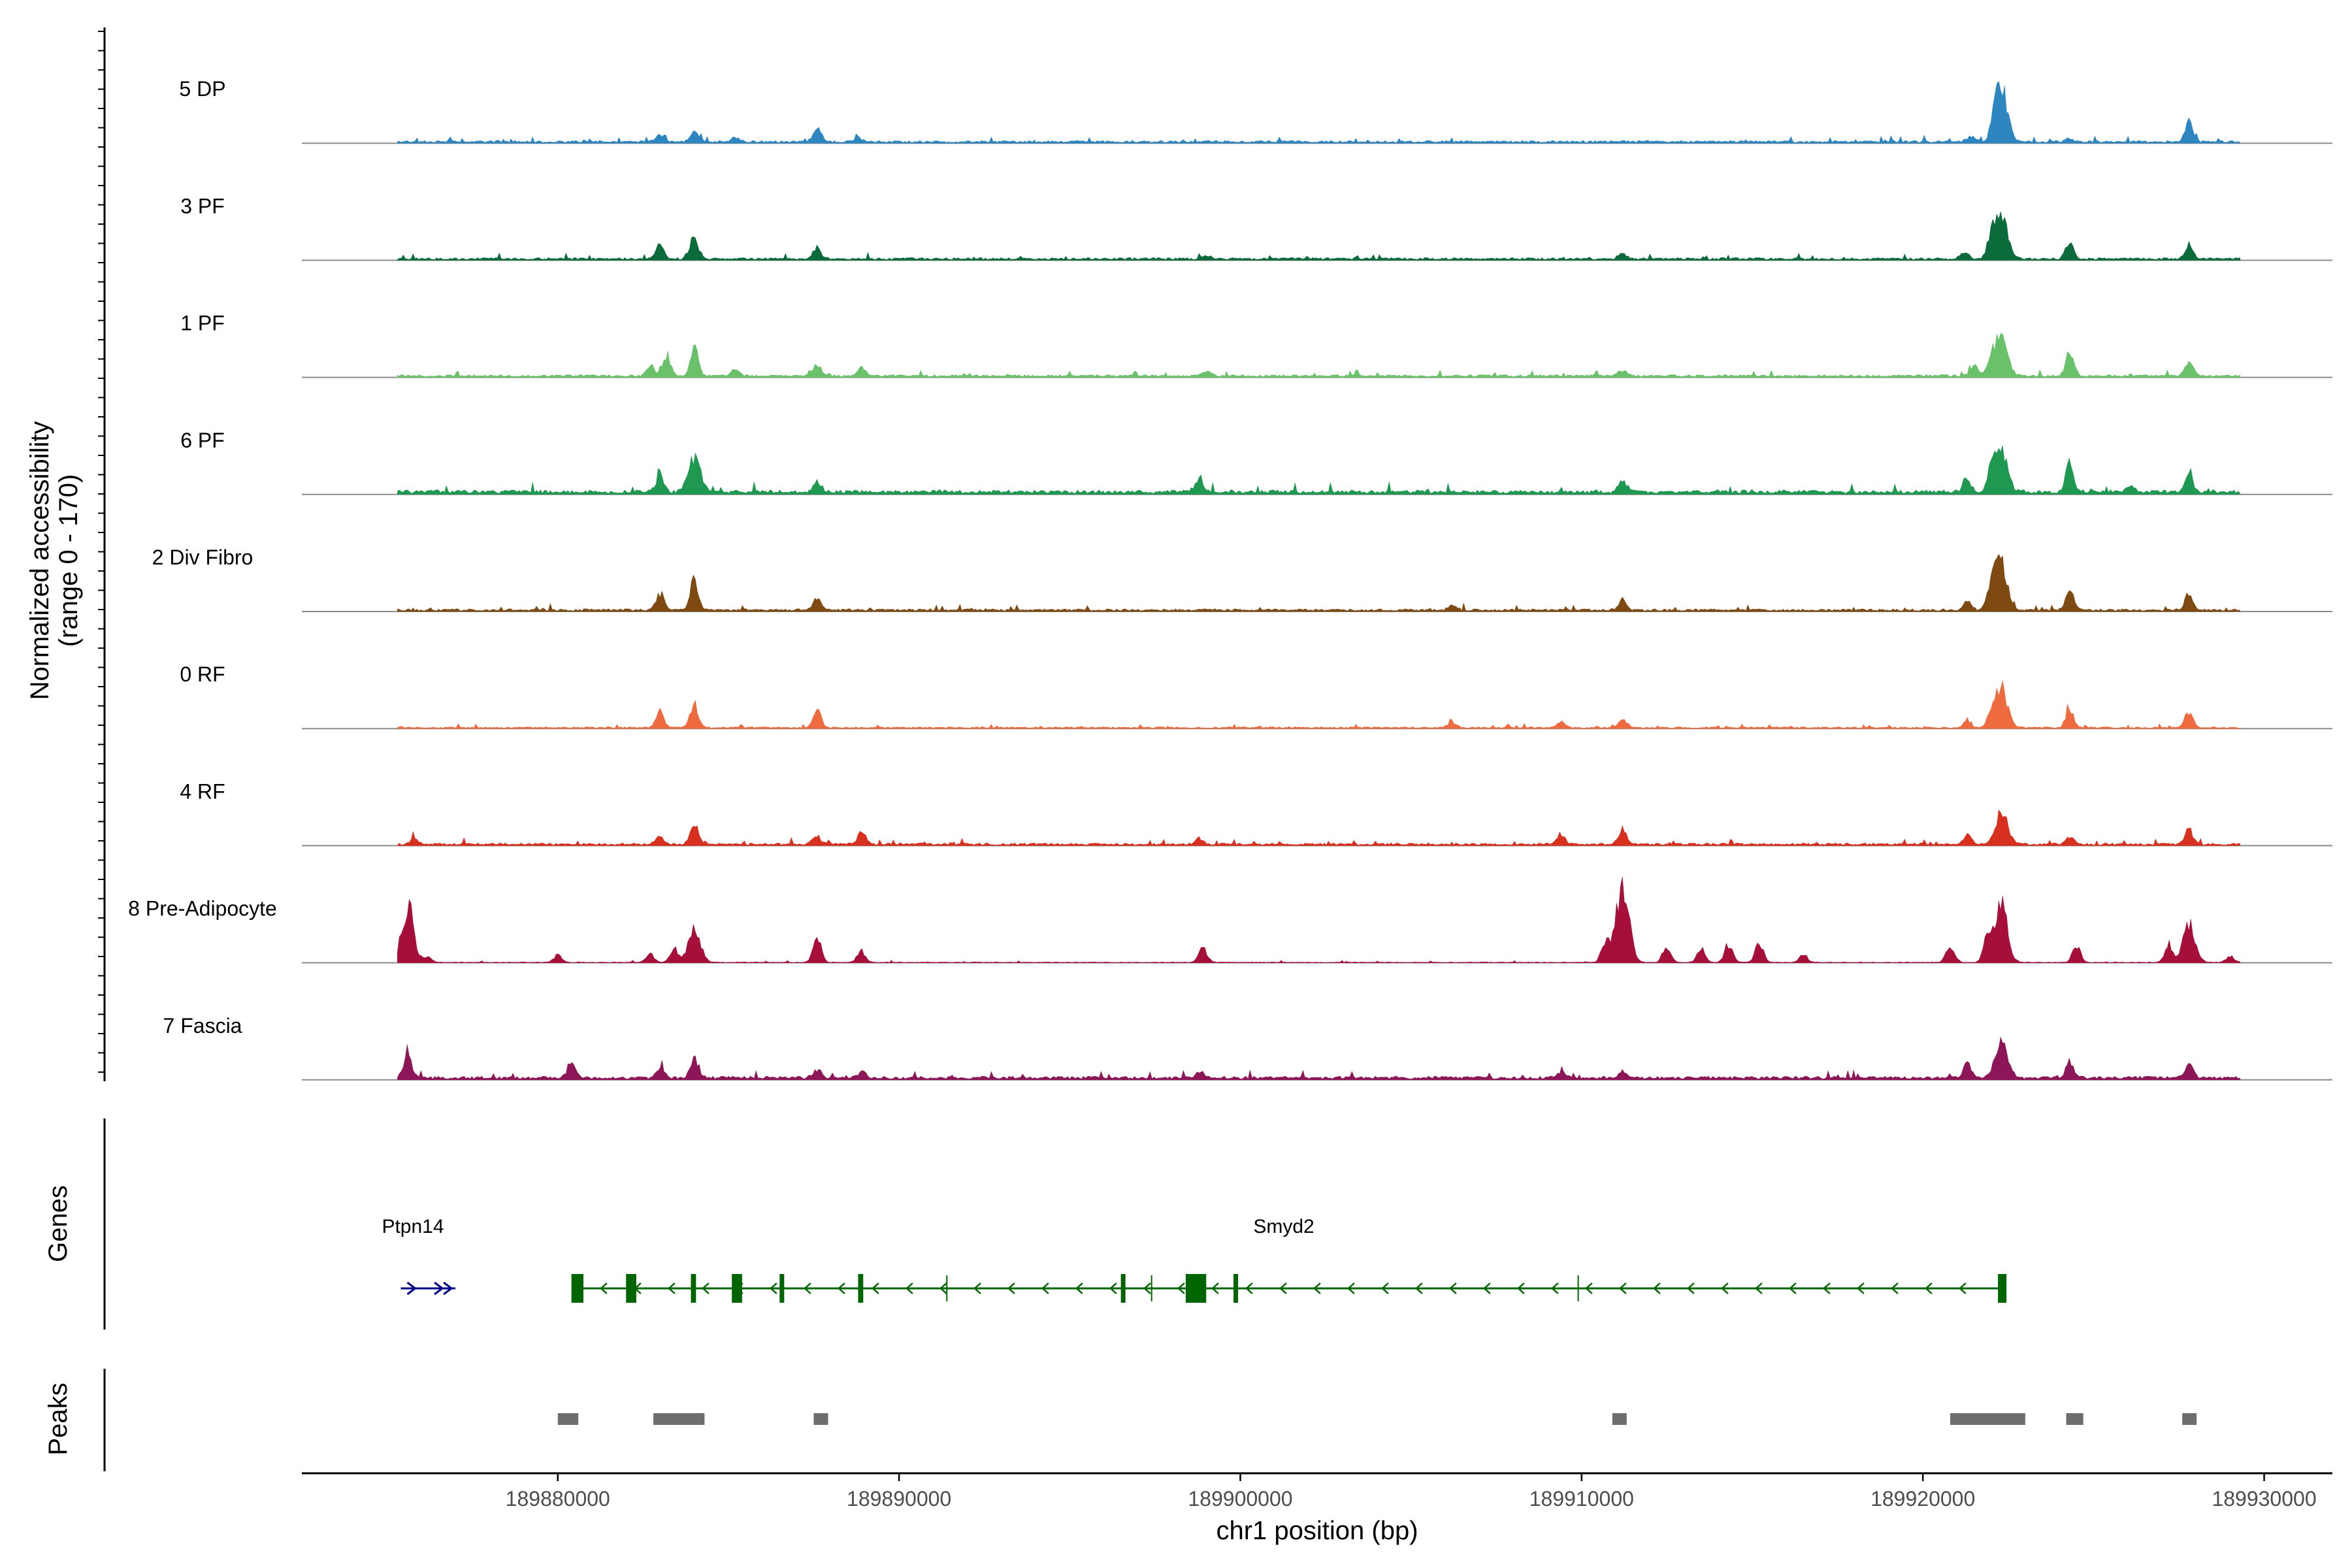 The height and width of the screenshot is (1568, 2352). I want to click on track-label: 0 RF, so click(202, 674).